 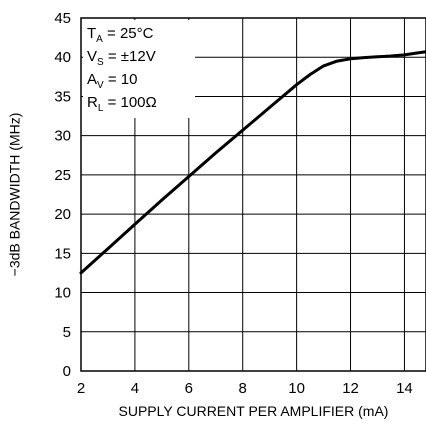 What do you see at coordinates (254, 411) in the screenshot?
I see `x-axis-title: SUPPLY CURRENT PER AMPLIFIER (mA)` at bounding box center [254, 411].